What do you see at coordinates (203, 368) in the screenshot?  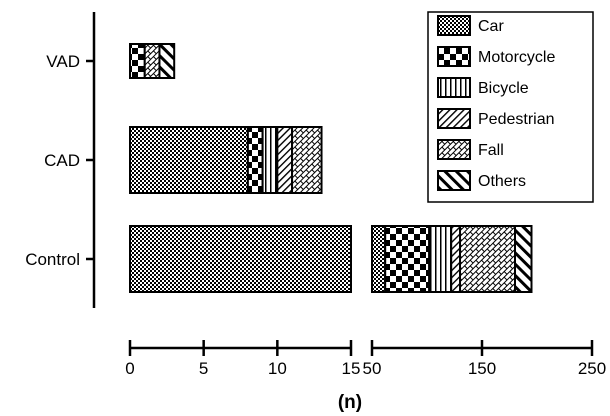 I see `x-tick-label-5: 5` at bounding box center [203, 368].